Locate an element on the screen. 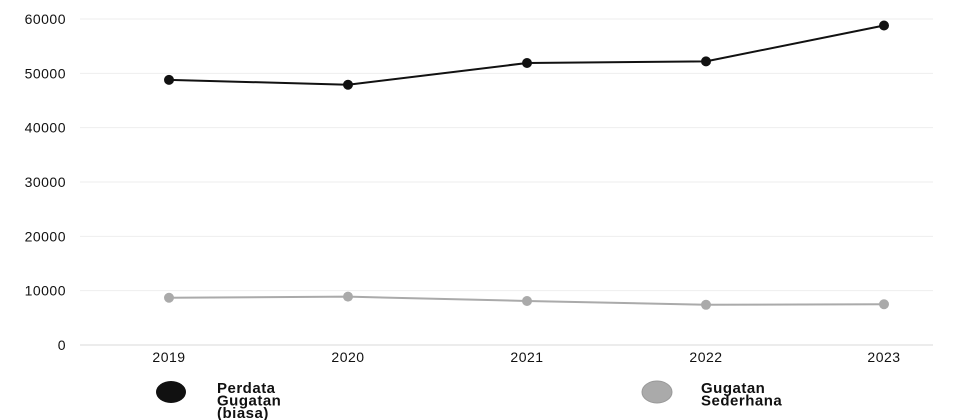  y-tick-label: 30000 is located at coordinates (45, 182).